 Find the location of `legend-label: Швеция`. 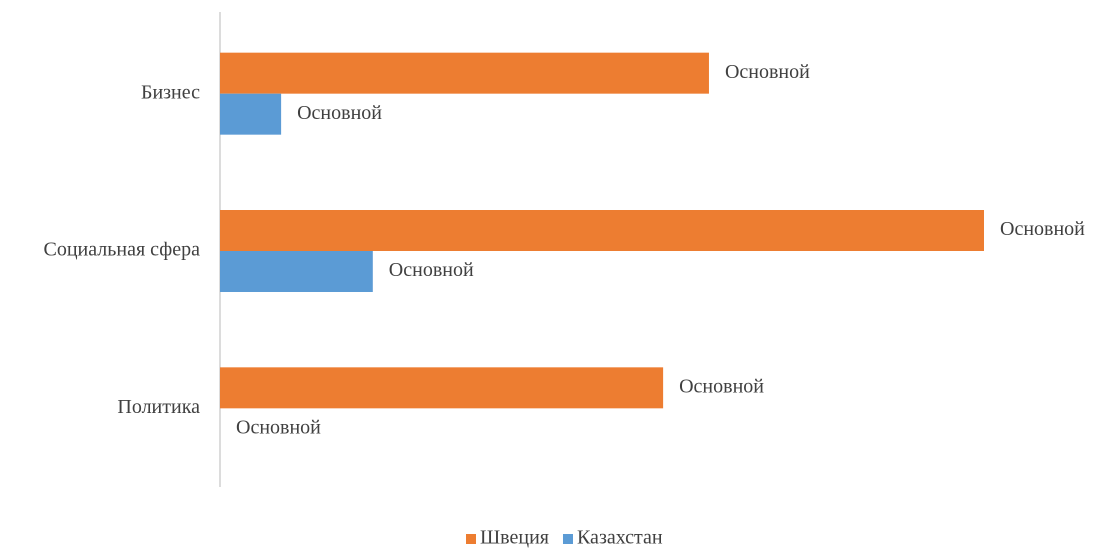

legend-label: Швеция is located at coordinates (514, 537).